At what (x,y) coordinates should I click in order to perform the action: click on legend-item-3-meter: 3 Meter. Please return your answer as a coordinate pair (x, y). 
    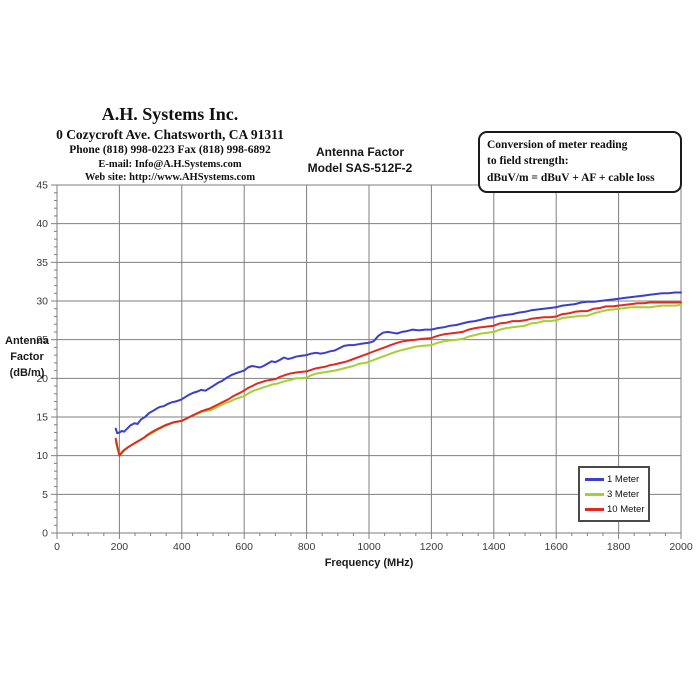
    Looking at the image, I should click on (614, 494).